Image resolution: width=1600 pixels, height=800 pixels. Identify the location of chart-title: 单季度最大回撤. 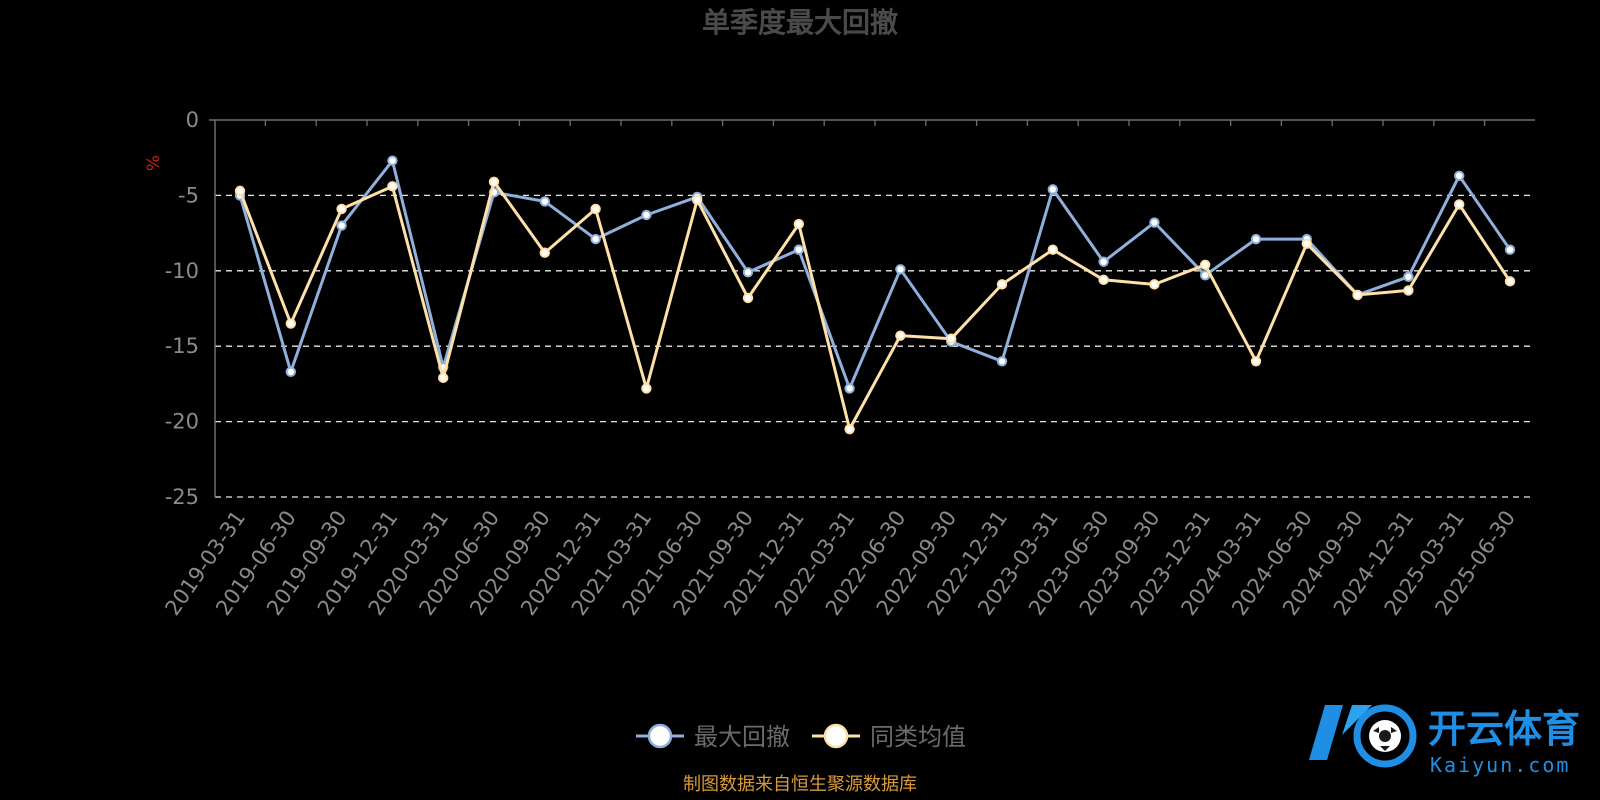
(800, 22).